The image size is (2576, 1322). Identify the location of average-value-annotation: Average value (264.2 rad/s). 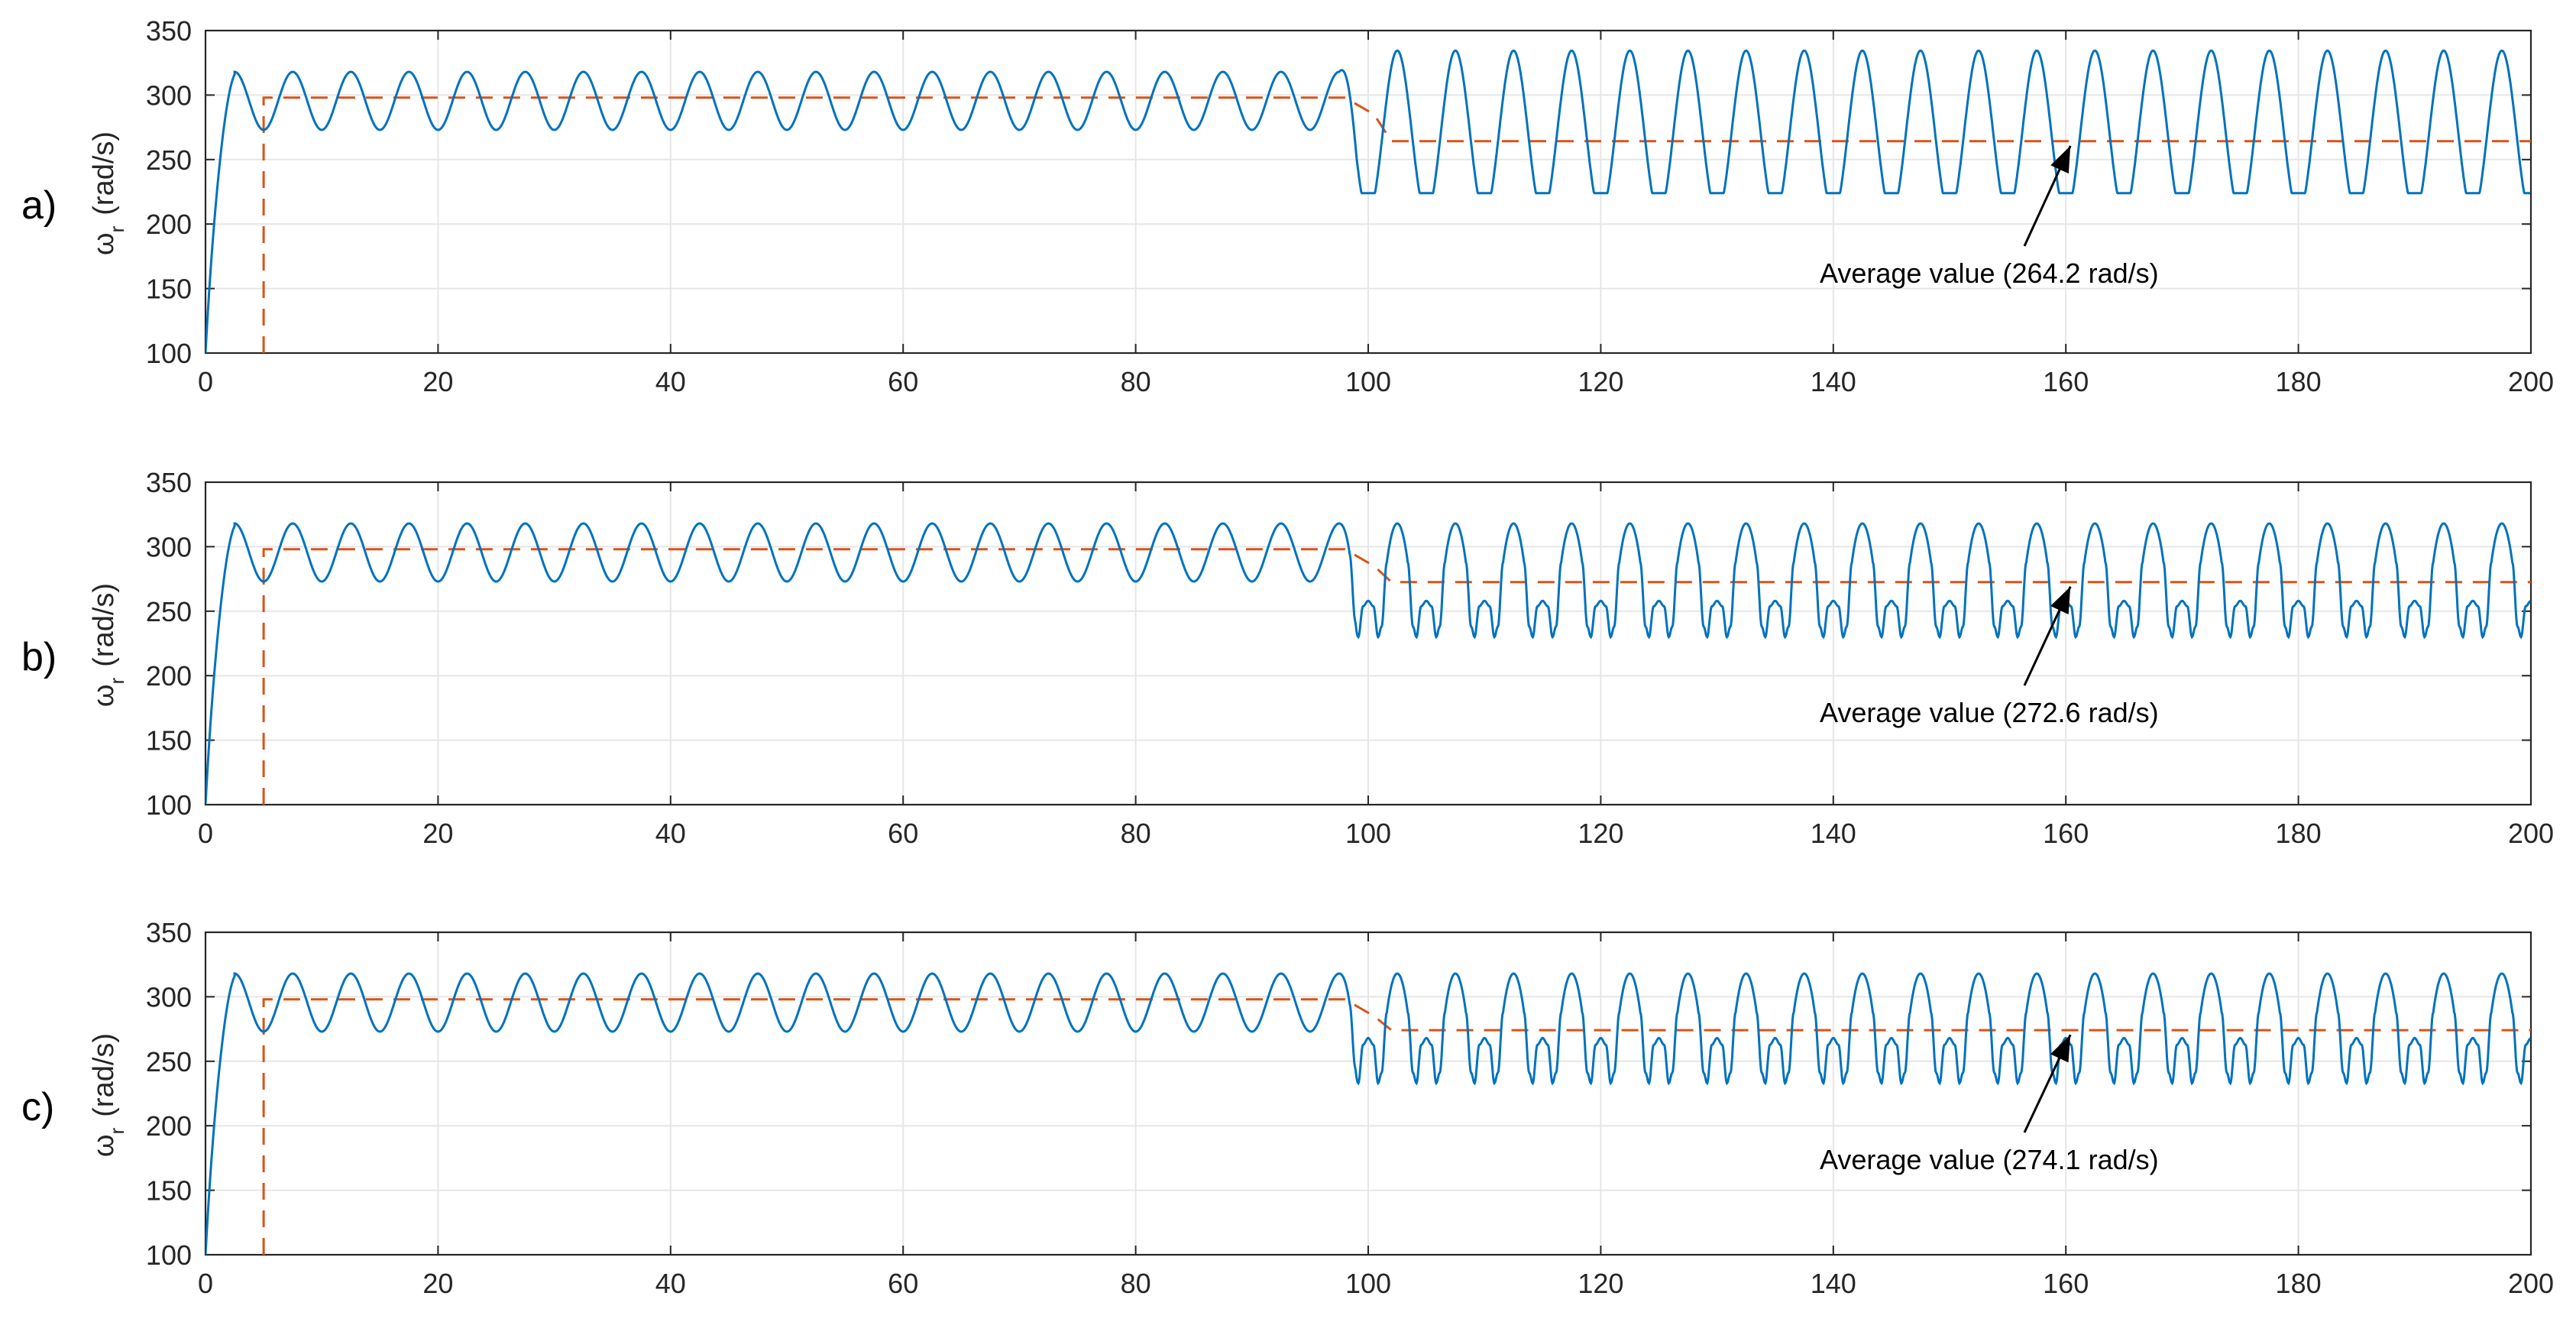
(1989, 273).